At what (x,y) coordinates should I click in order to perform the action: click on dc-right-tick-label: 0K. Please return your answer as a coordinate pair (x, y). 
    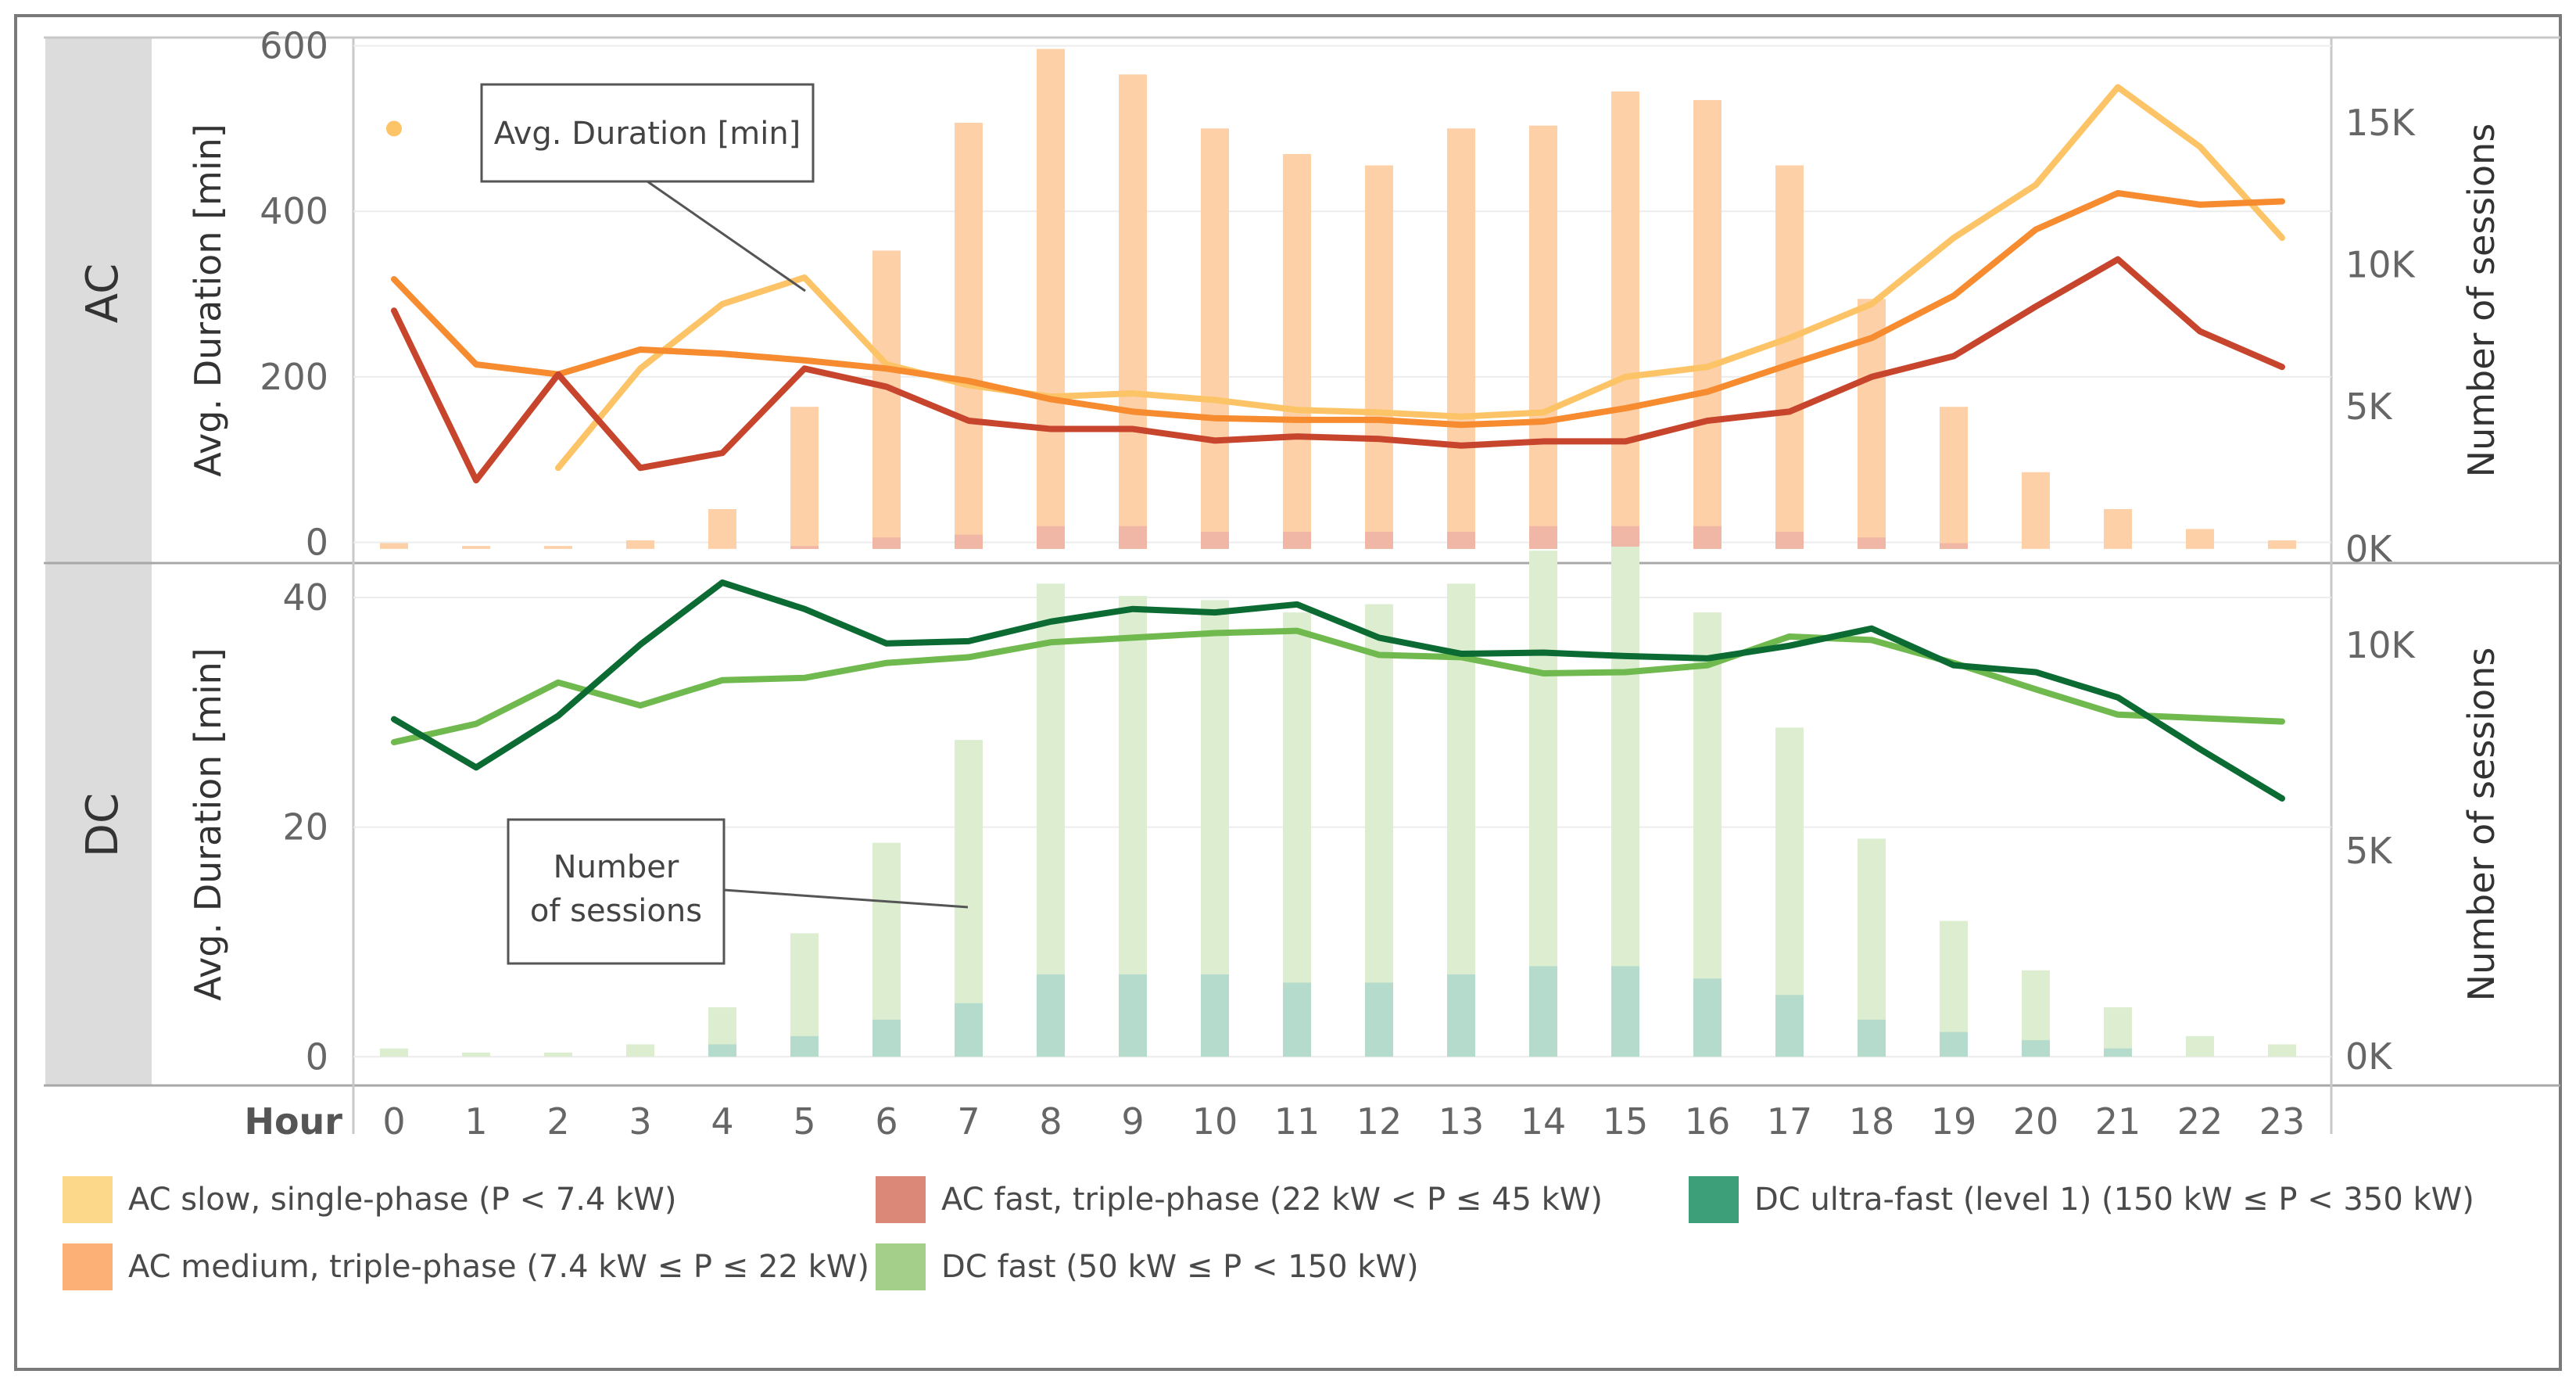
    Looking at the image, I should click on (2369, 1056).